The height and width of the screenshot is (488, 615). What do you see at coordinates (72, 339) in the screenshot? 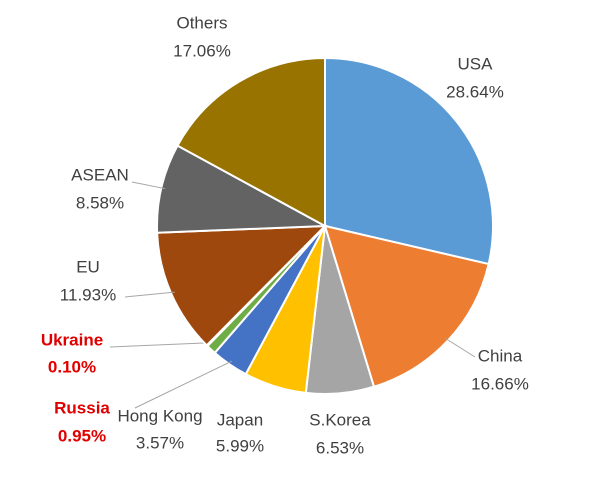
I see `slice-name: Ukraine` at bounding box center [72, 339].